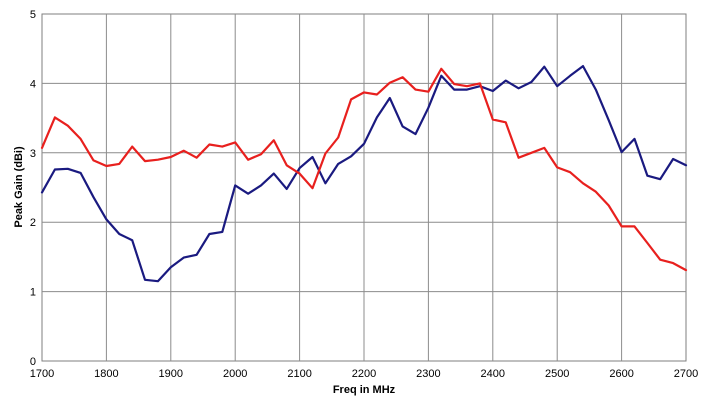 Image resolution: width=720 pixels, height=397 pixels. Describe the element at coordinates (33, 188) in the screenshot. I see `y-axis-ticks: 0 1 2 3 4 5` at that location.